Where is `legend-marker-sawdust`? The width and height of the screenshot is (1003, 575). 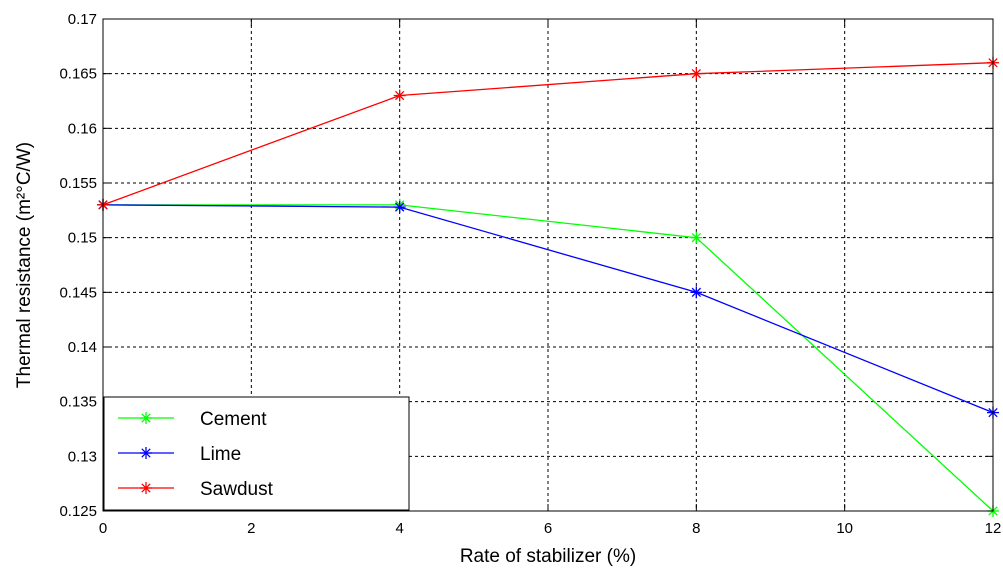 legend-marker-sawdust is located at coordinates (146, 488).